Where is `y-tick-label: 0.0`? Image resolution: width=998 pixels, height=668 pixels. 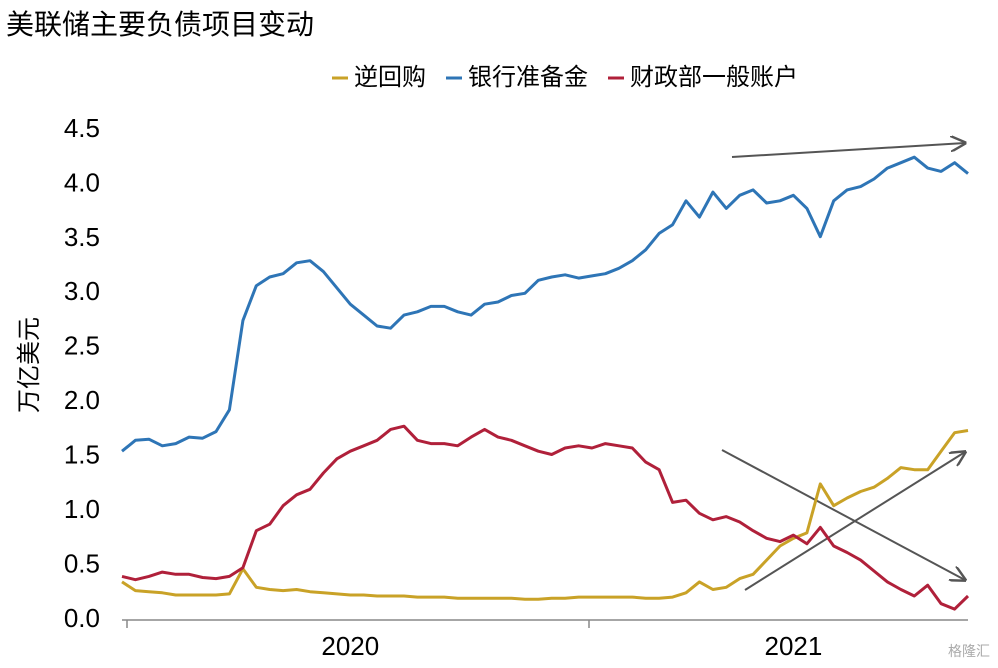
y-tick-label: 0.0 is located at coordinates (82, 618).